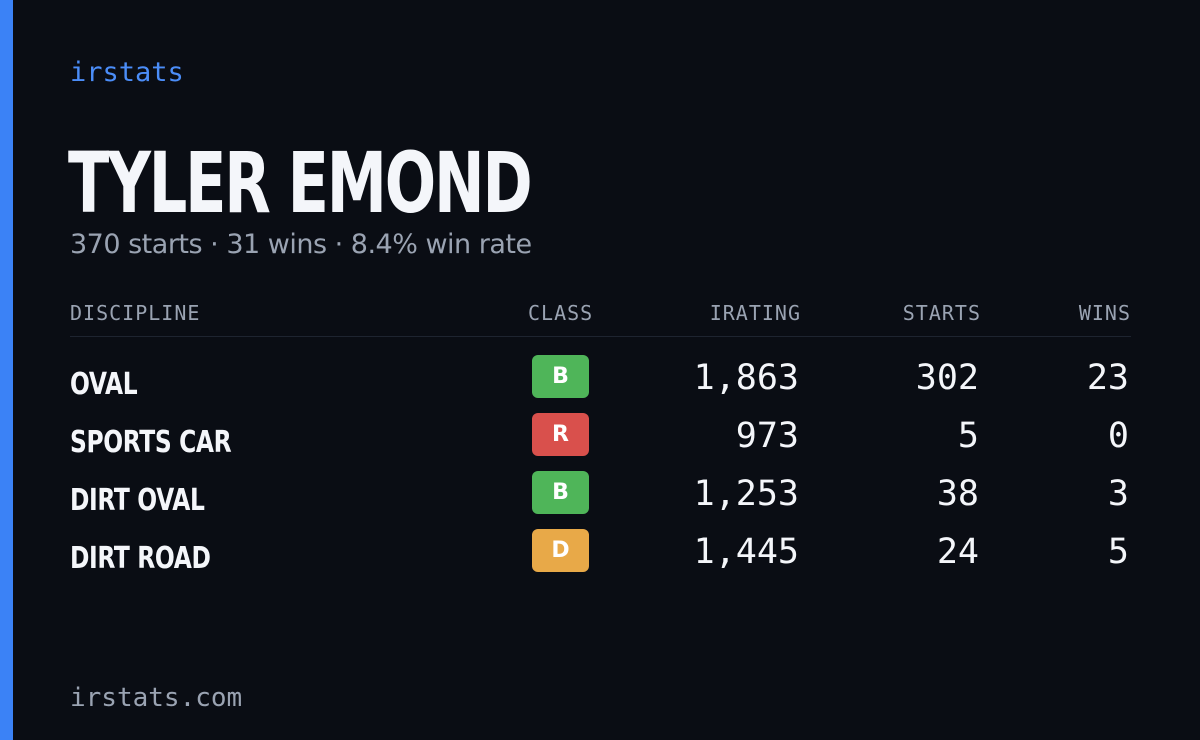 The width and height of the screenshot is (1200, 740). What do you see at coordinates (127, 72) in the screenshot?
I see `brand-logo-text: irstats` at bounding box center [127, 72].